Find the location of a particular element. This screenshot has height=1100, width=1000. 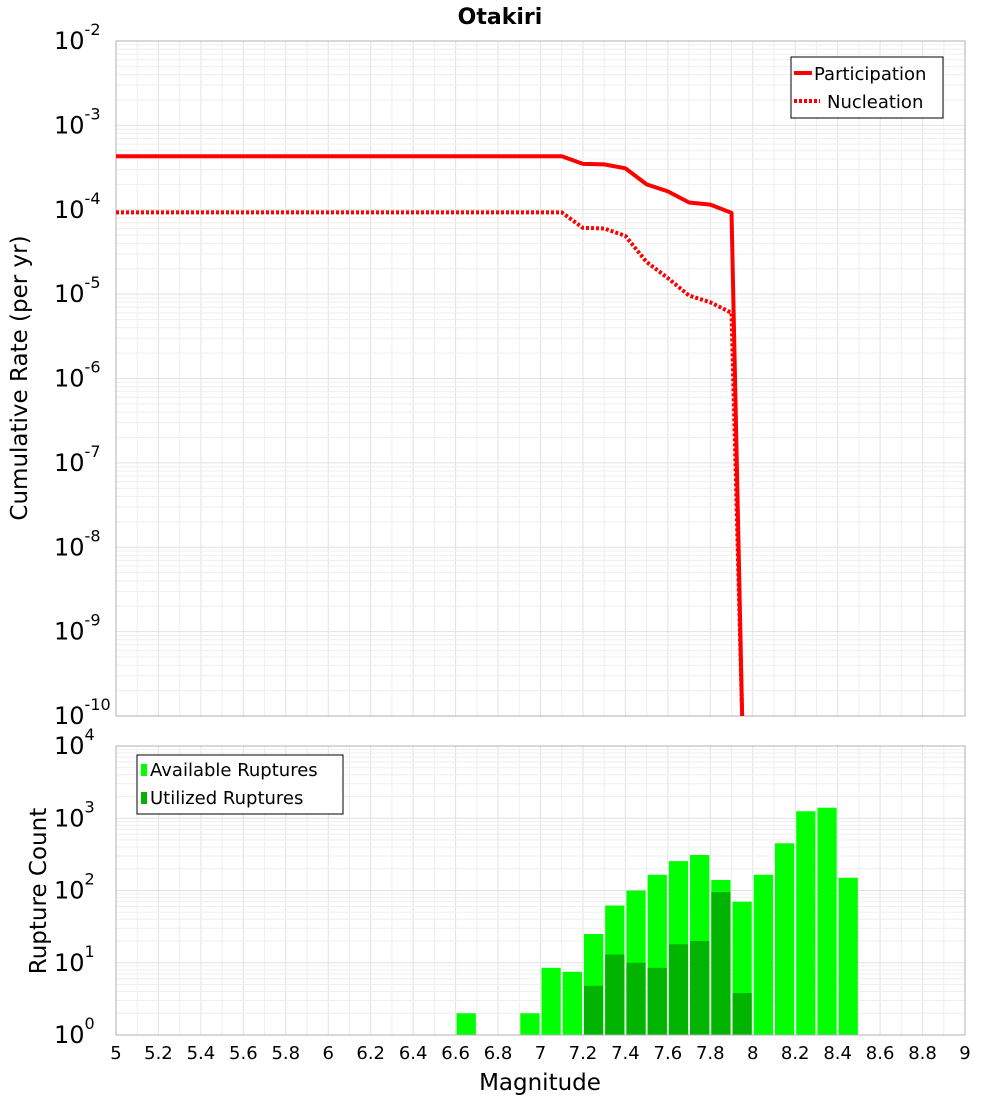

rate-y-tick-label: 10⁻⁴ is located at coordinates (77, 206).